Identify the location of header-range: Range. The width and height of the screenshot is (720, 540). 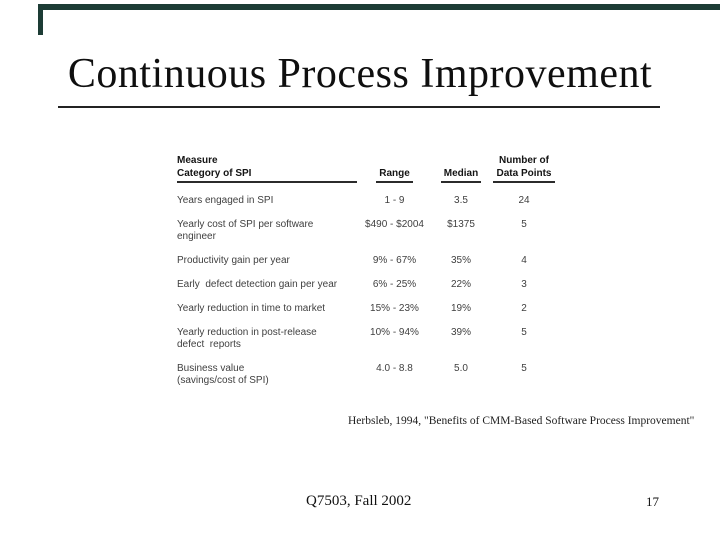
(394, 175).